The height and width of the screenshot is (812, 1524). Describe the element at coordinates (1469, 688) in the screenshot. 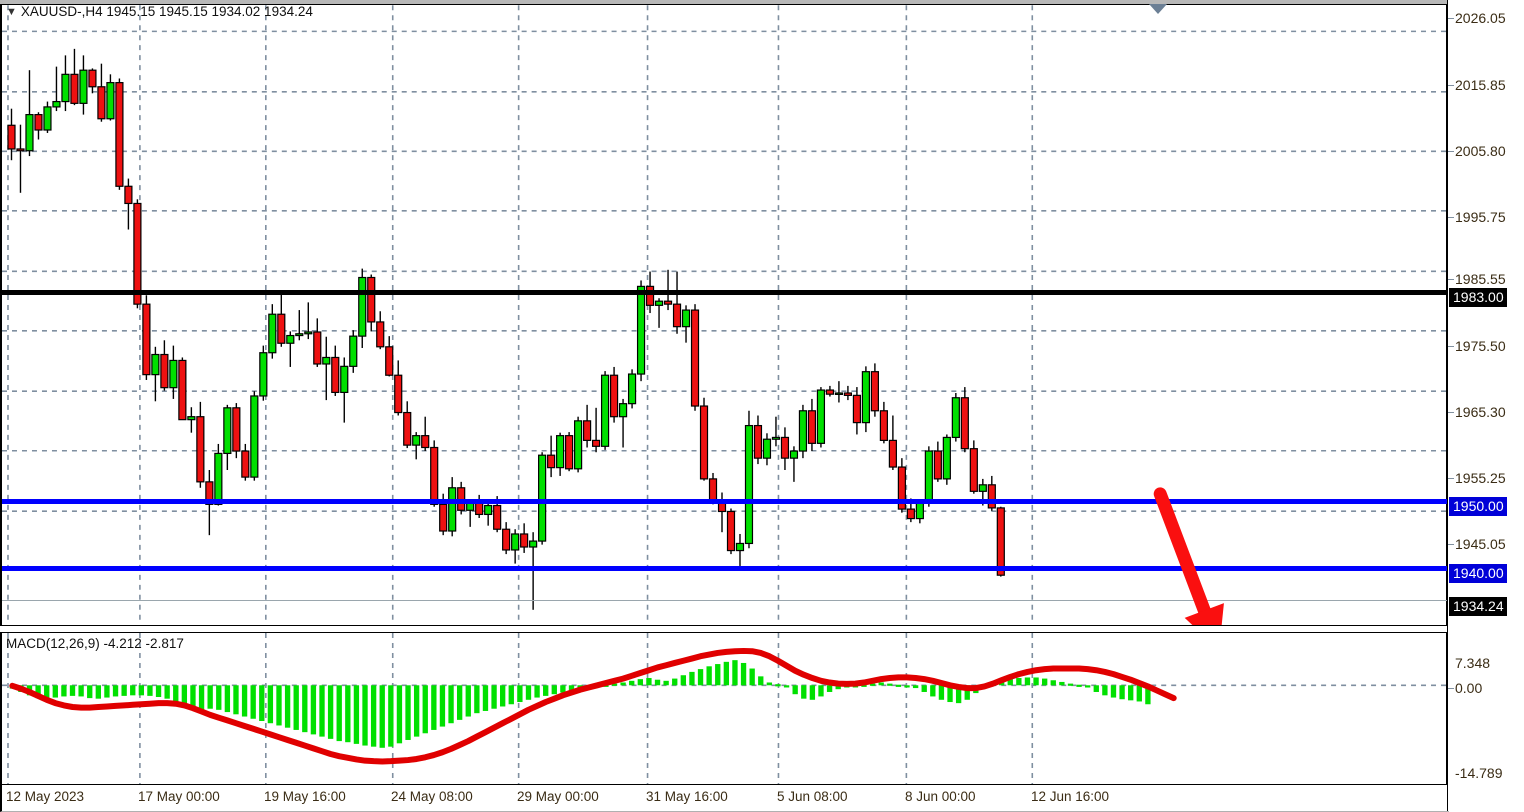

I see `price-axis-label: 0.00` at that location.